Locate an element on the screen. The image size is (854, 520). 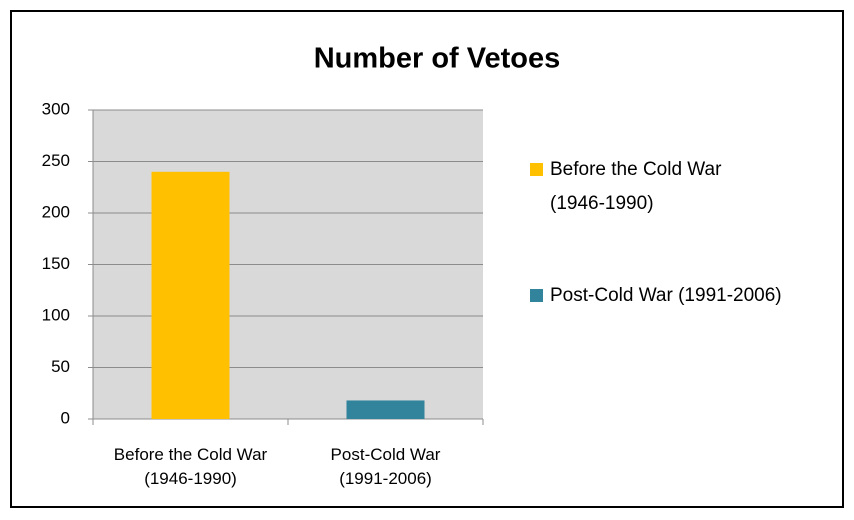
y-tick-label: 150 is located at coordinates (56, 263).